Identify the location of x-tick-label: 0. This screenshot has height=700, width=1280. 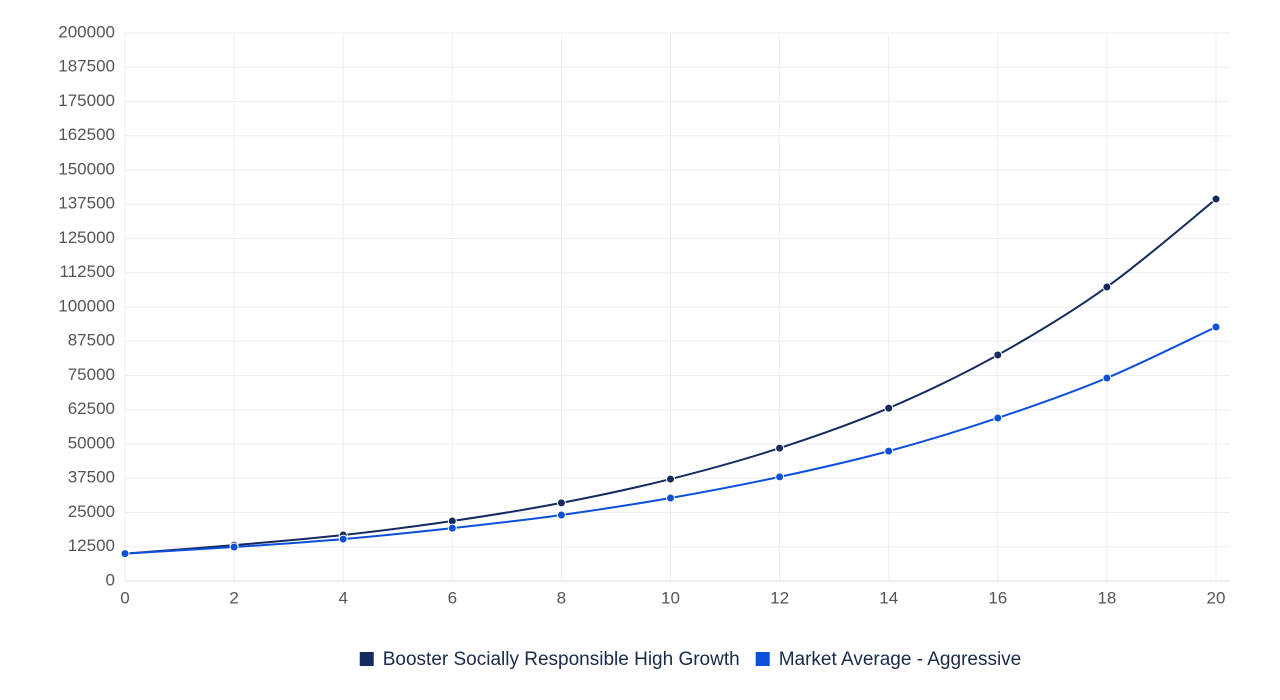
(124, 597).